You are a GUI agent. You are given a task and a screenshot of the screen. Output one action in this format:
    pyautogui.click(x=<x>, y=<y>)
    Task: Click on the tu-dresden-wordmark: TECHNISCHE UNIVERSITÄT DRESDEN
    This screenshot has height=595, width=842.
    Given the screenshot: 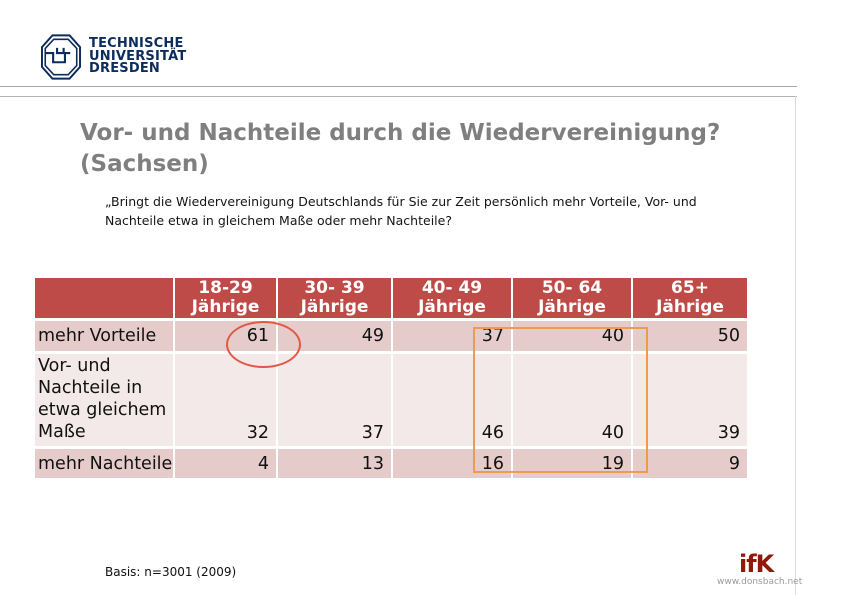 What is the action you would take?
    pyautogui.click(x=137, y=57)
    